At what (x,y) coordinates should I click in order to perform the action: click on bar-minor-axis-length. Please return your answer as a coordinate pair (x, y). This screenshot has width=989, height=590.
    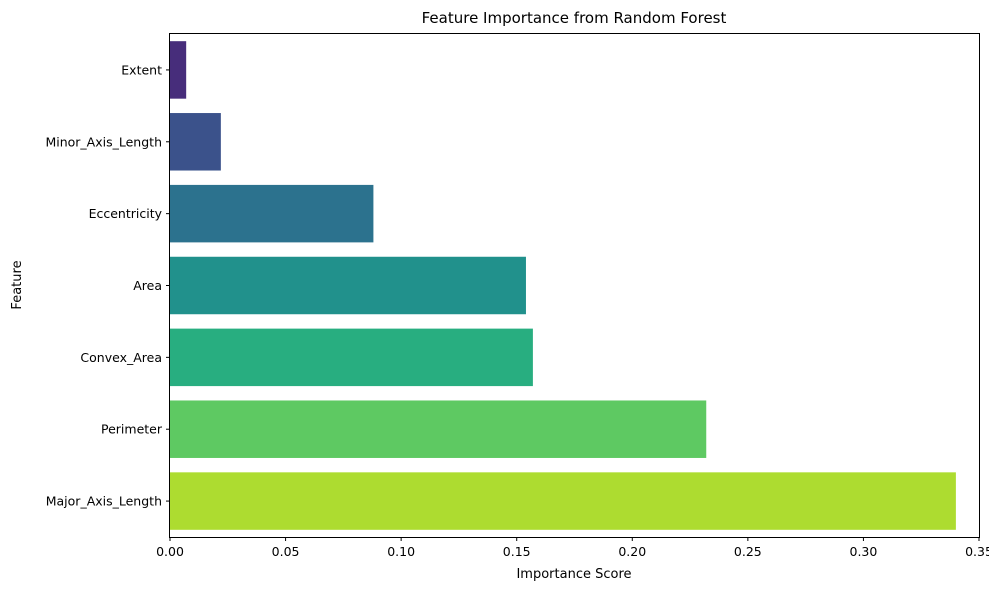
    Looking at the image, I should click on (195, 142).